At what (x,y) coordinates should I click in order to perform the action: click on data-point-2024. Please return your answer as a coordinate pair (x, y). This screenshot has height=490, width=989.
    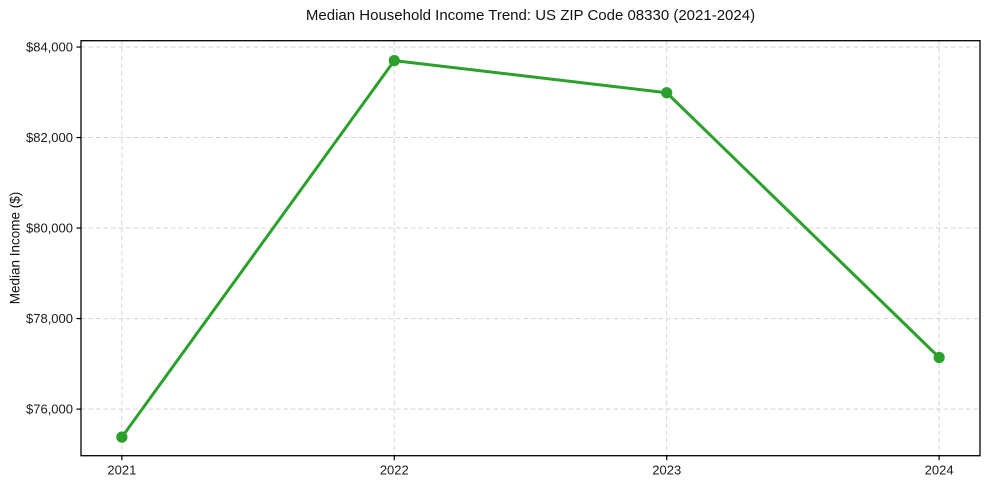
    Looking at the image, I should click on (939, 357).